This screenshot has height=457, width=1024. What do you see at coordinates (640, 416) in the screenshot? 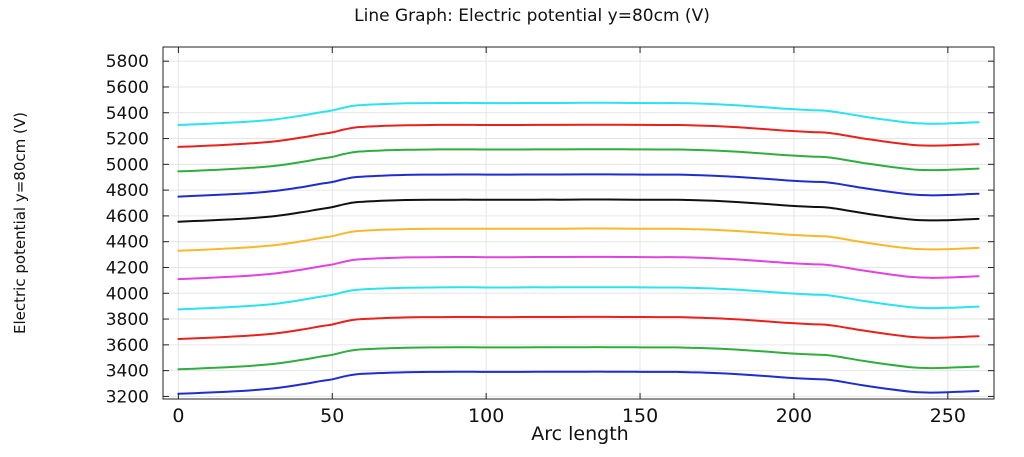
I see `x-tick-label: 150` at bounding box center [640, 416].